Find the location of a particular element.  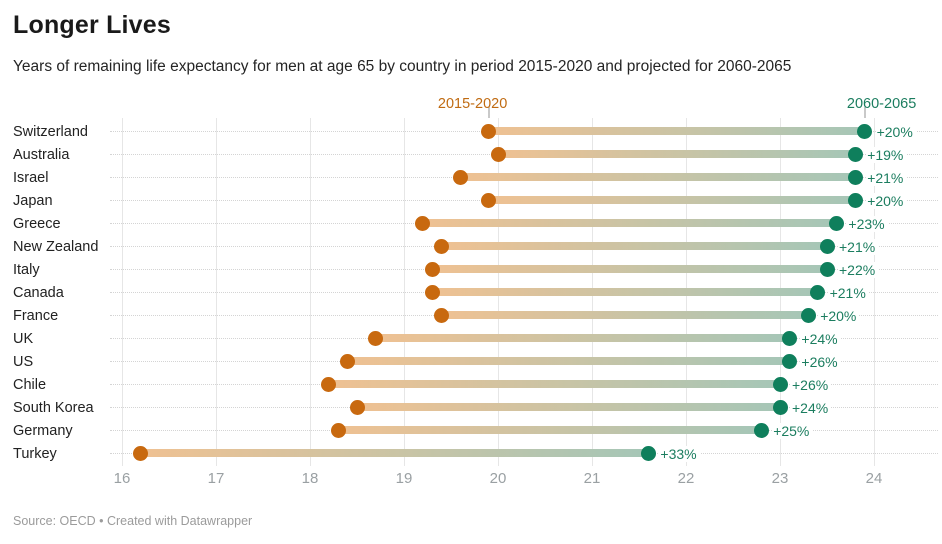

change-percent-label: +19% is located at coordinates (886, 155).